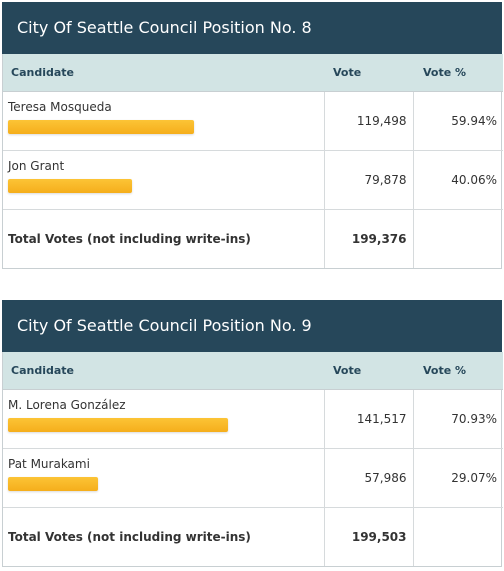  I want to click on vote-count: 79,878, so click(369, 180).